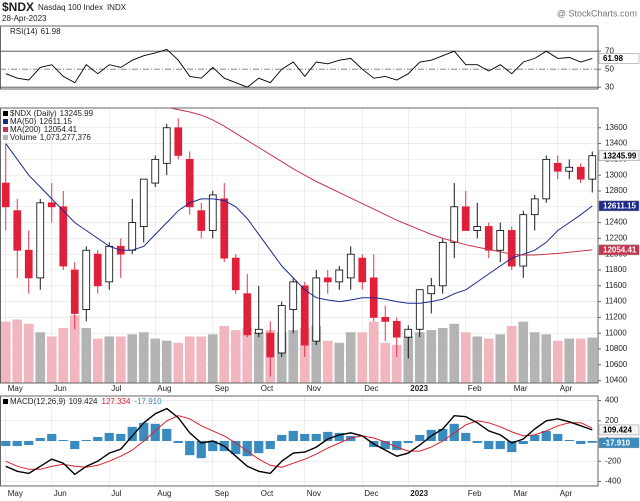  What do you see at coordinates (475, 388) in the screenshot?
I see `x-tick-label: Feb` at bounding box center [475, 388].